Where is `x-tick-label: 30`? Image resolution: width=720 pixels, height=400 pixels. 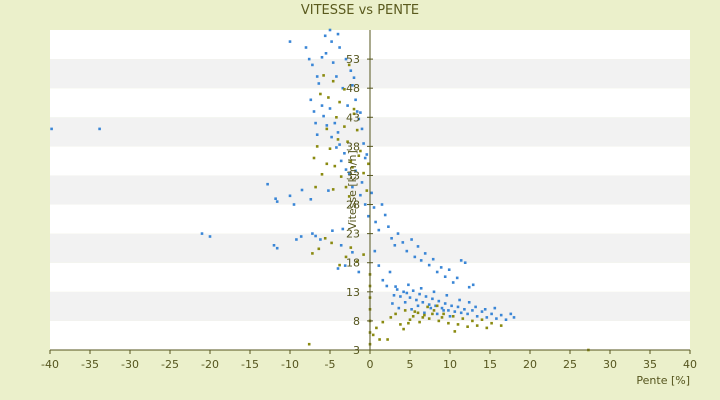 x-tick-label: 30 is located at coordinates (610, 364).